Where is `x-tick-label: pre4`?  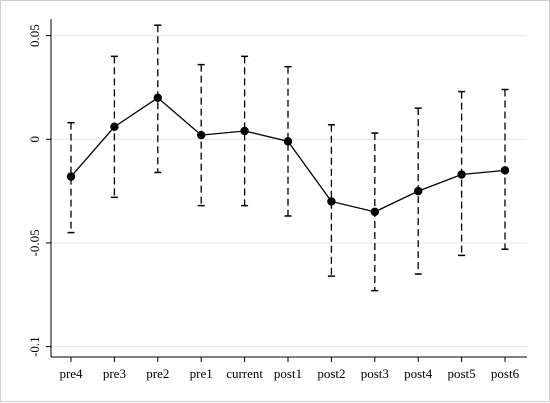
x-tick-label: pre4 is located at coordinates (71, 373).